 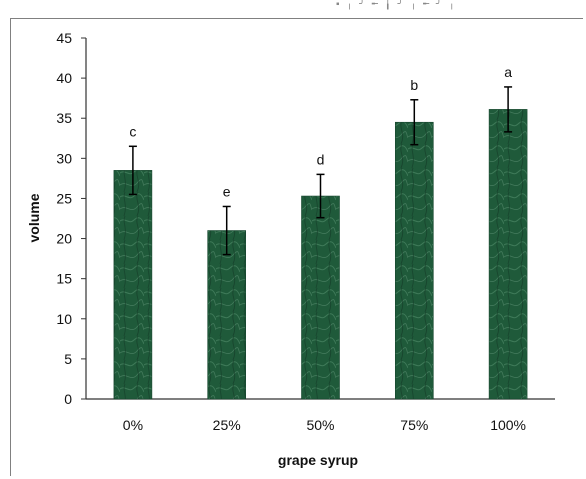 I want to click on x-axis-title: grape syrup, so click(x=318, y=460).